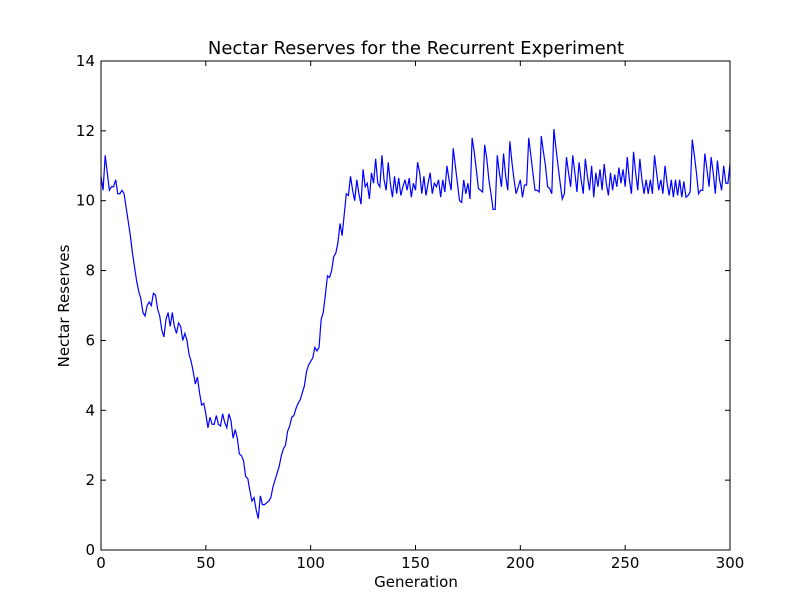  What do you see at coordinates (90, 271) in the screenshot?
I see `y-tick-label: 8` at bounding box center [90, 271].